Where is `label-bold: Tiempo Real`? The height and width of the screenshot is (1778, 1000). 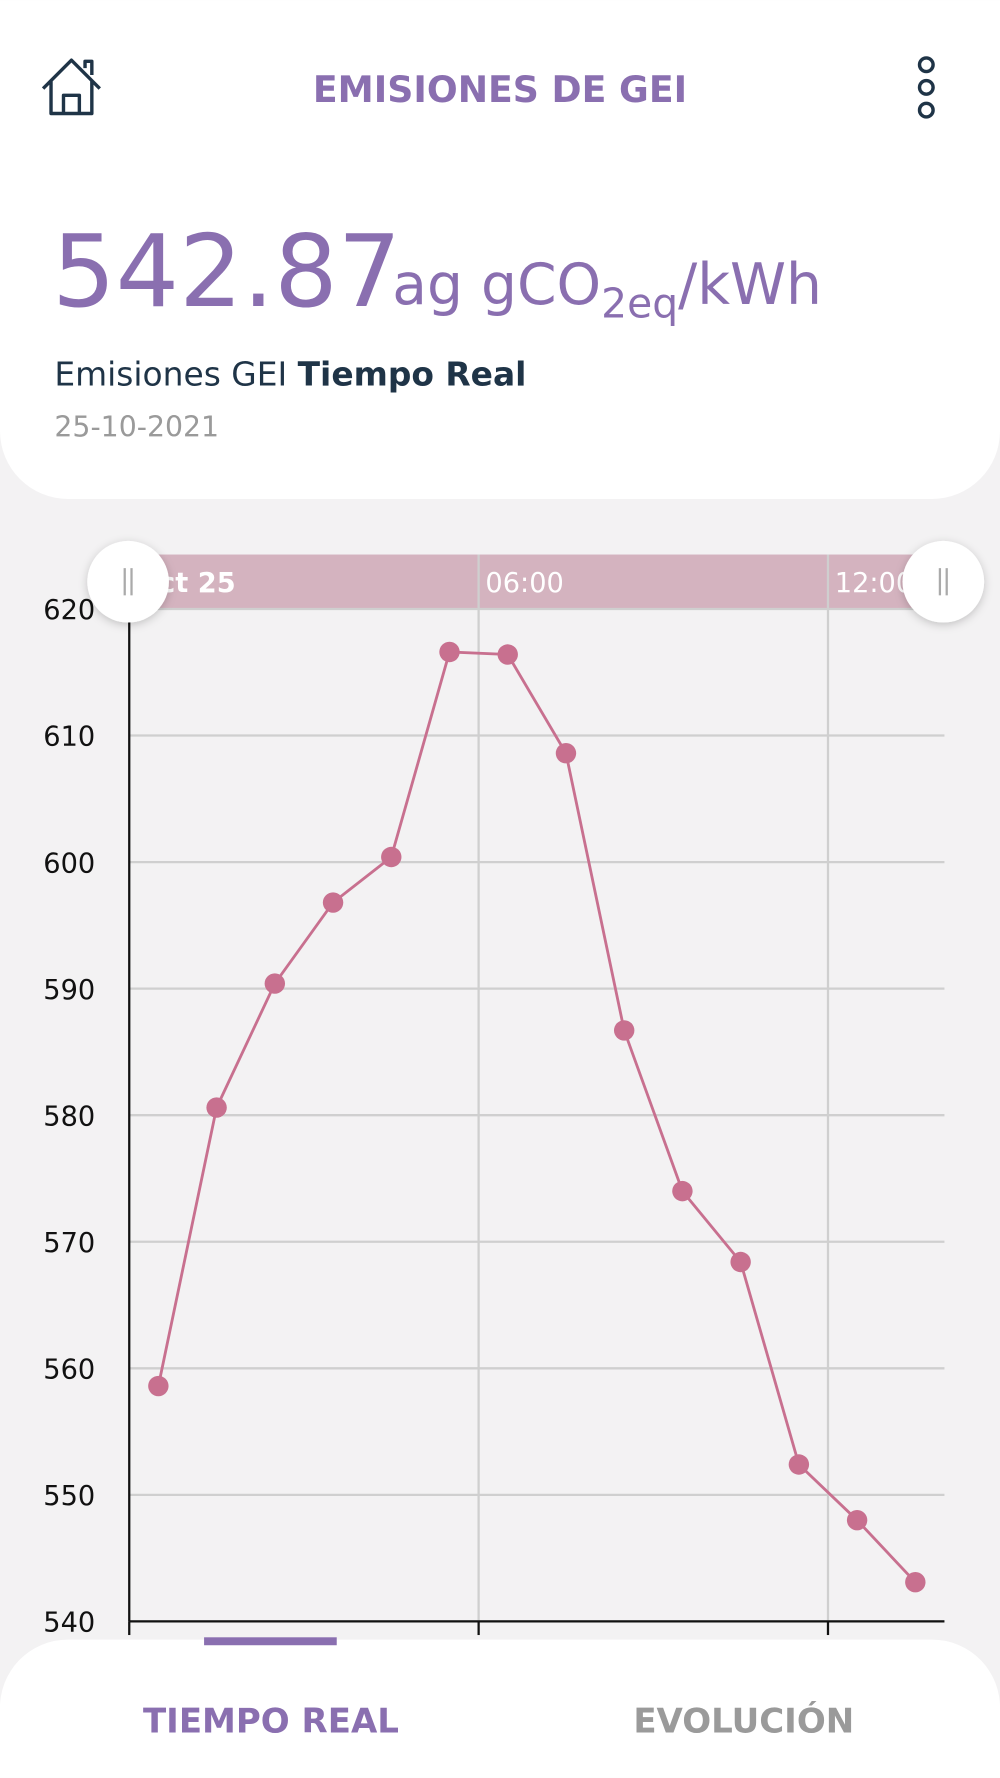
label-bold: Tiempo Real is located at coordinates (412, 374).